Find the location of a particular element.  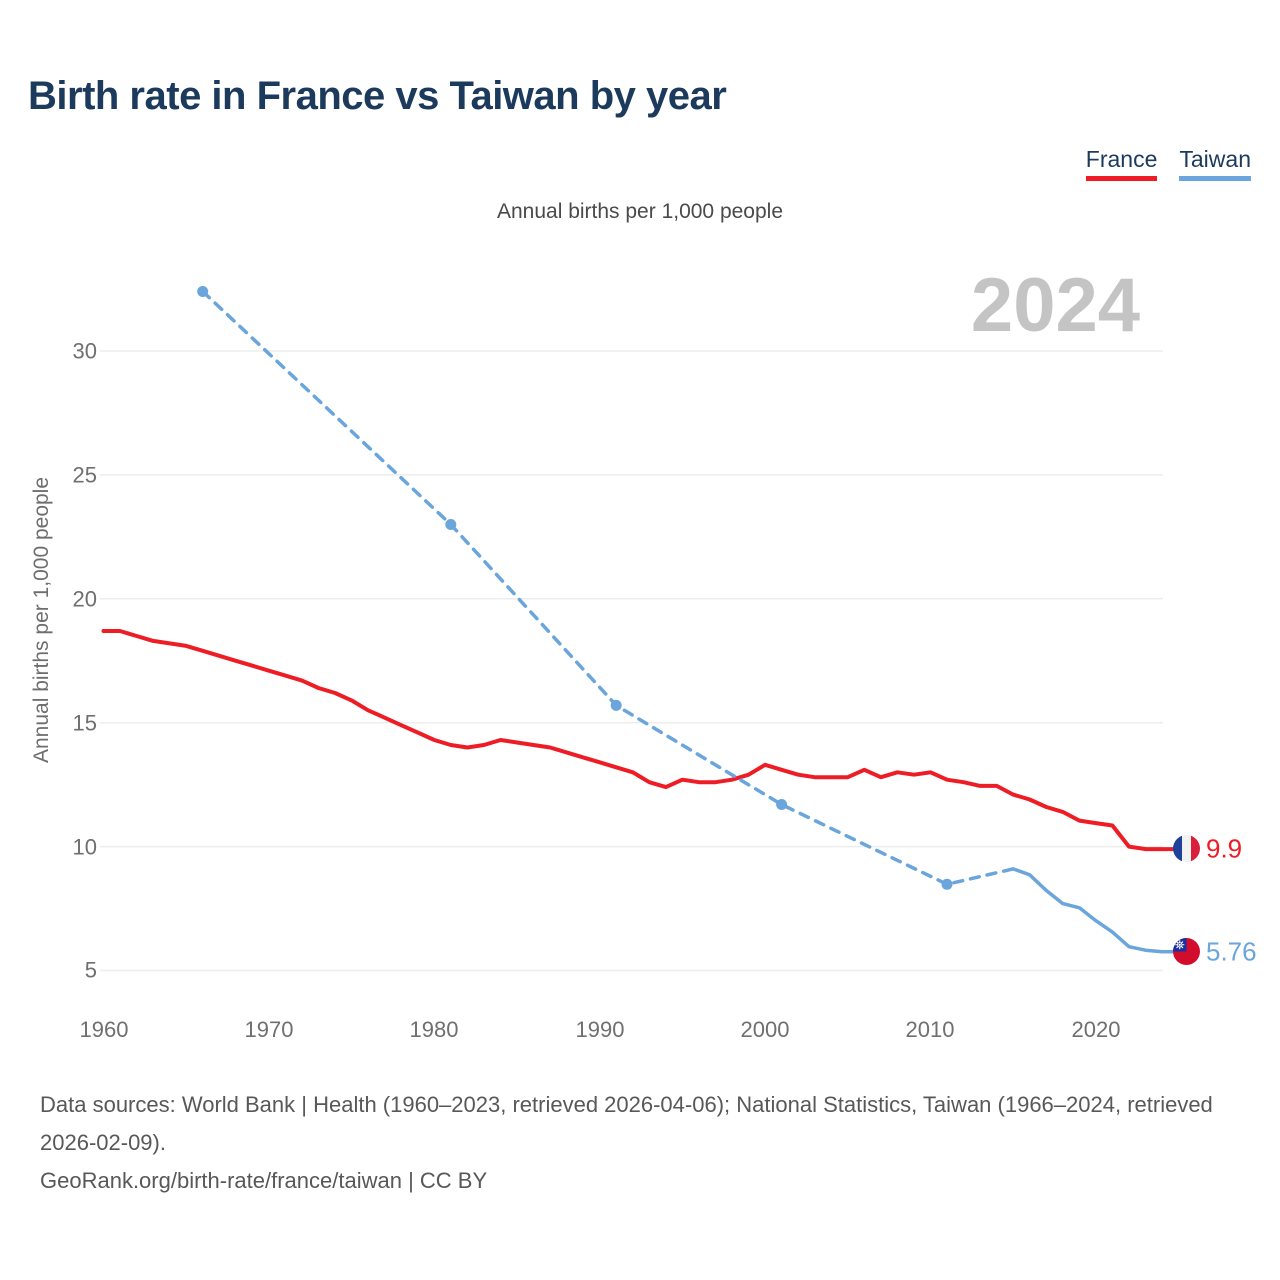

data-point-marker-2001 is located at coordinates (782, 804).